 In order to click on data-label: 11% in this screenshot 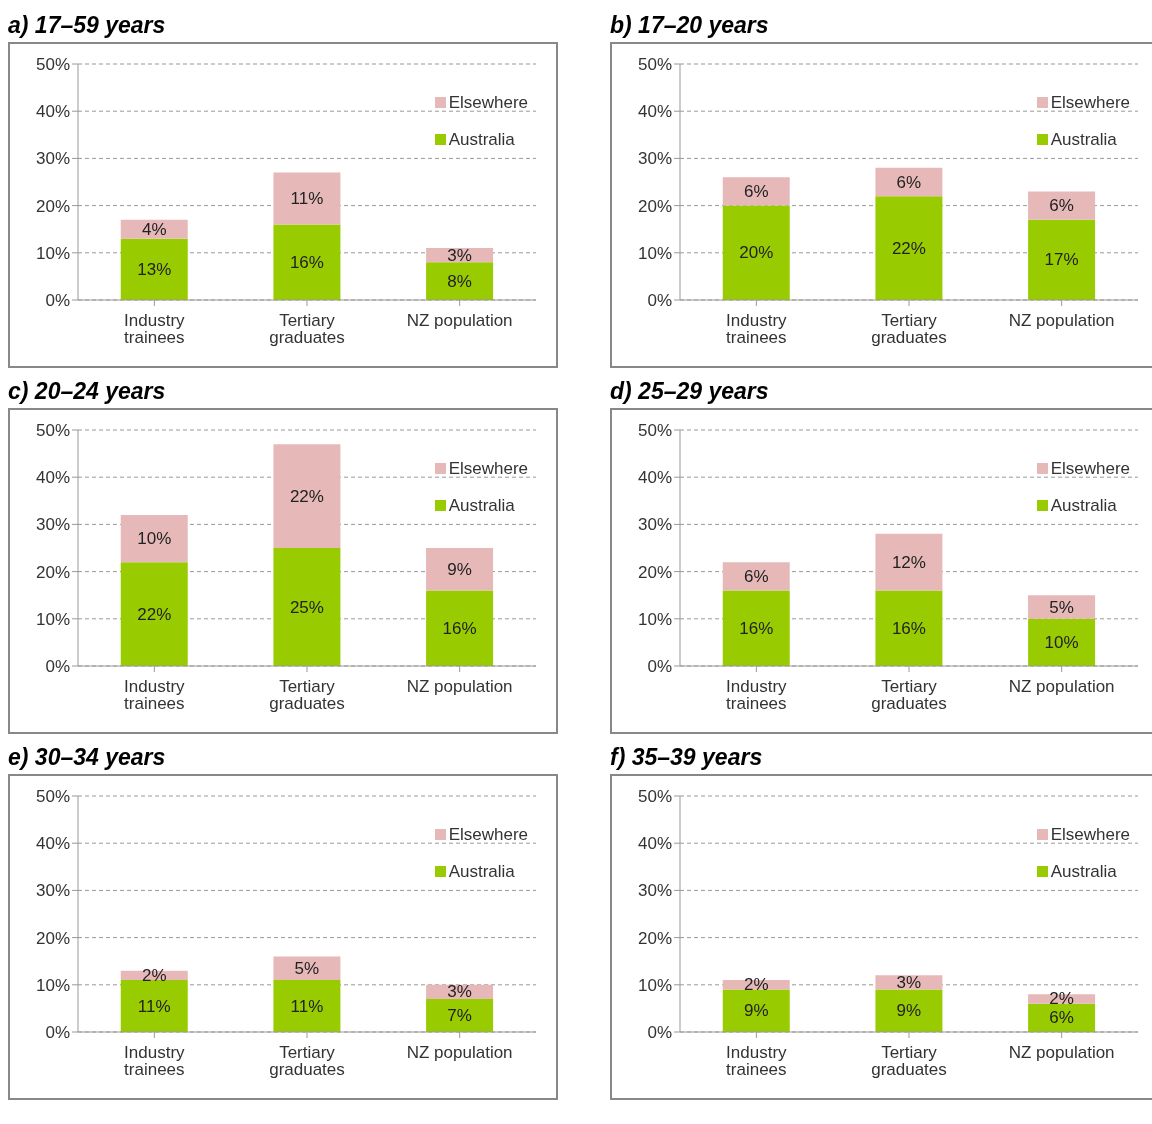, I will do `click(307, 1006)`.